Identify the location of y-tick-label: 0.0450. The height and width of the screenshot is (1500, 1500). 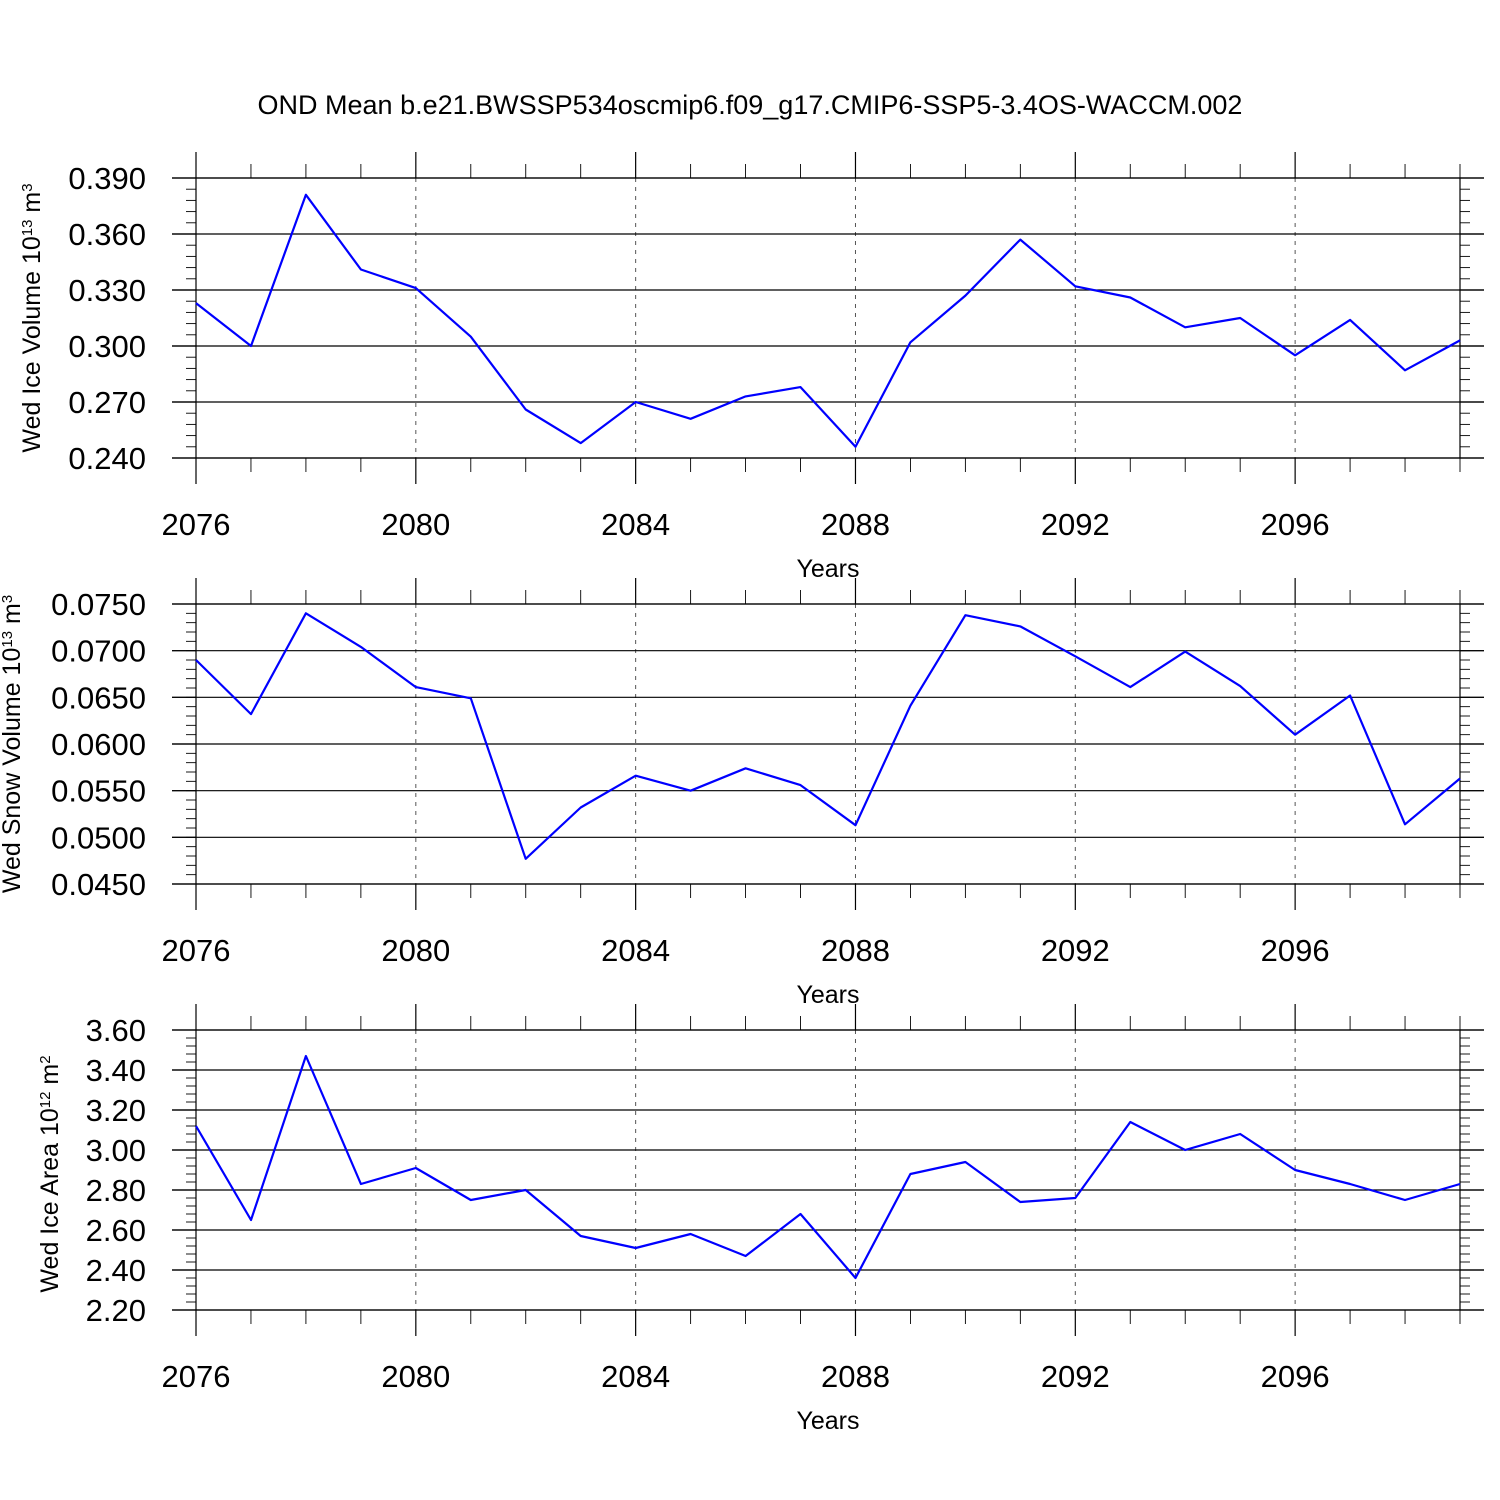
(98, 884).